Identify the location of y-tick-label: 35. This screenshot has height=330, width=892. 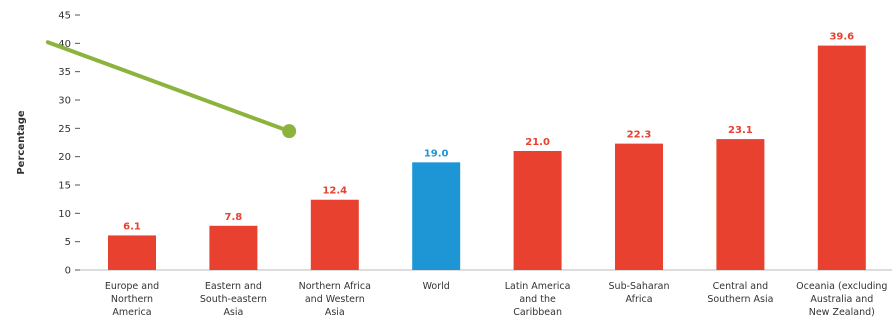
(64, 72).